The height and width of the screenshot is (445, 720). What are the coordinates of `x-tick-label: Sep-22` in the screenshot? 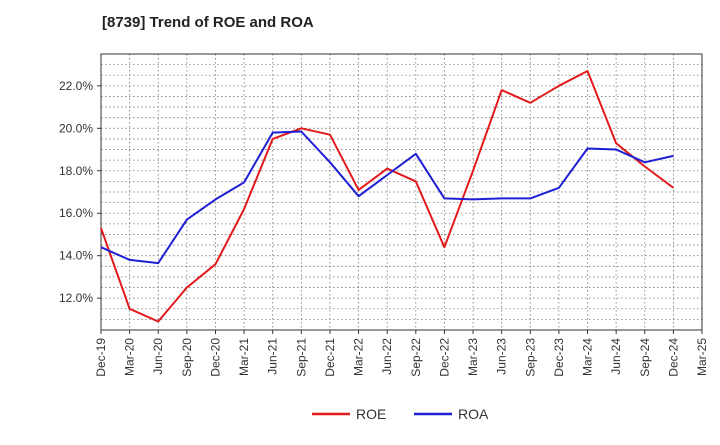 It's located at (416, 357).